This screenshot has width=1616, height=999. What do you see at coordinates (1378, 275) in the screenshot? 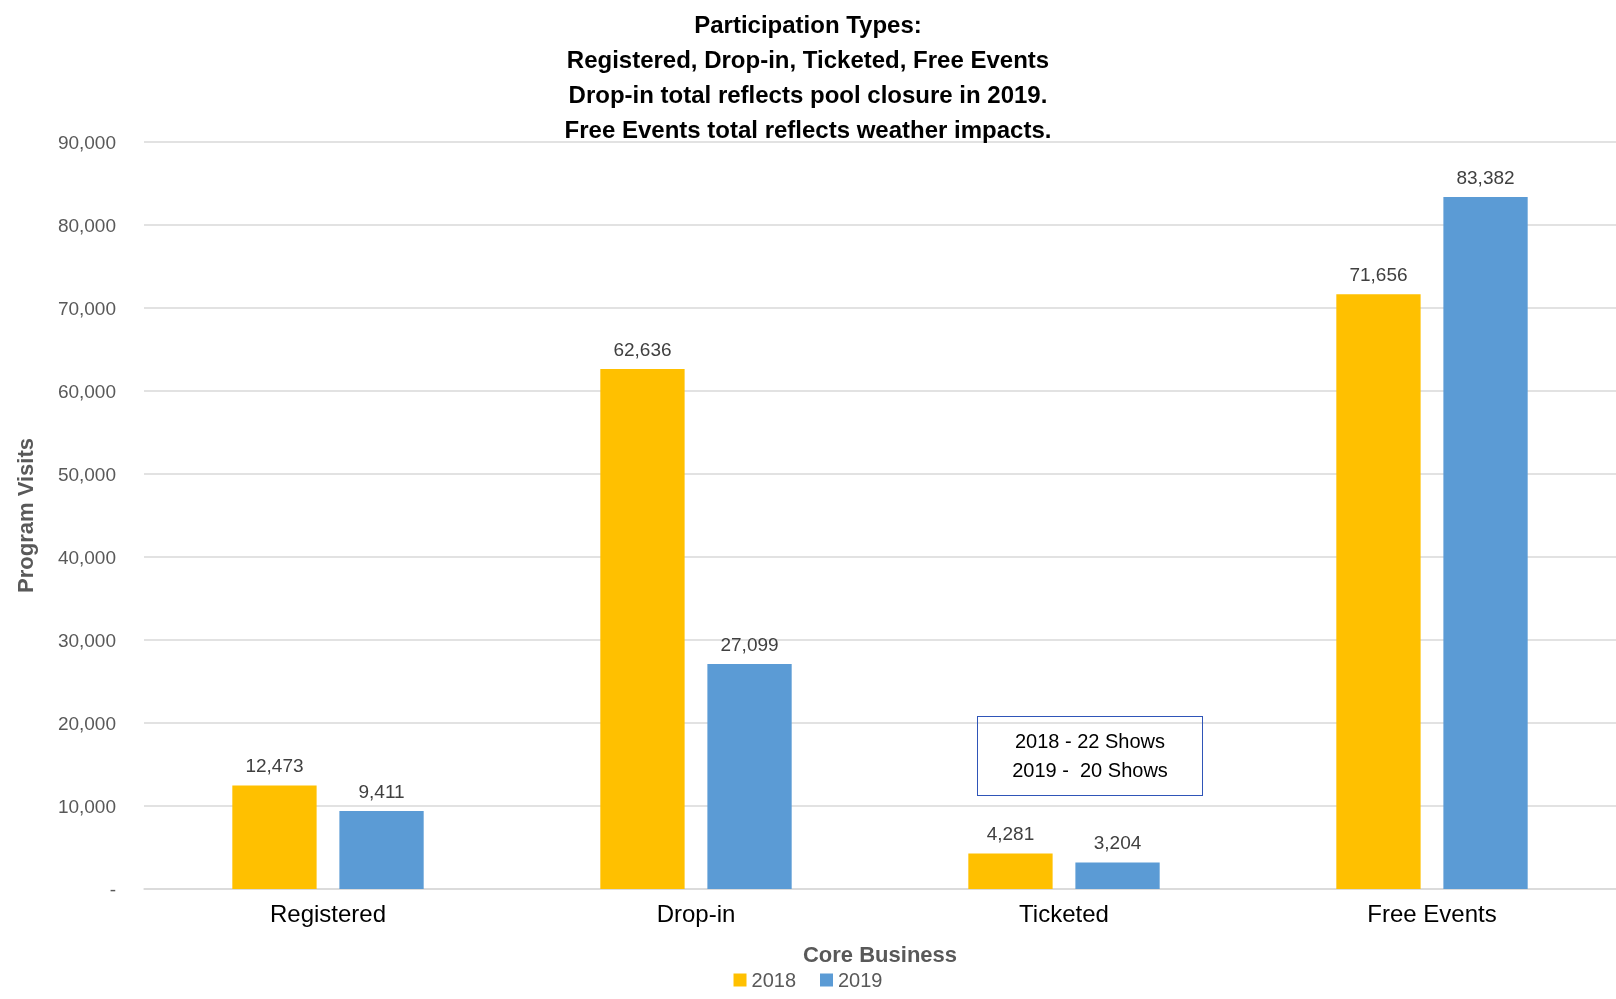
I see `data-label: 71,656` at bounding box center [1378, 275].